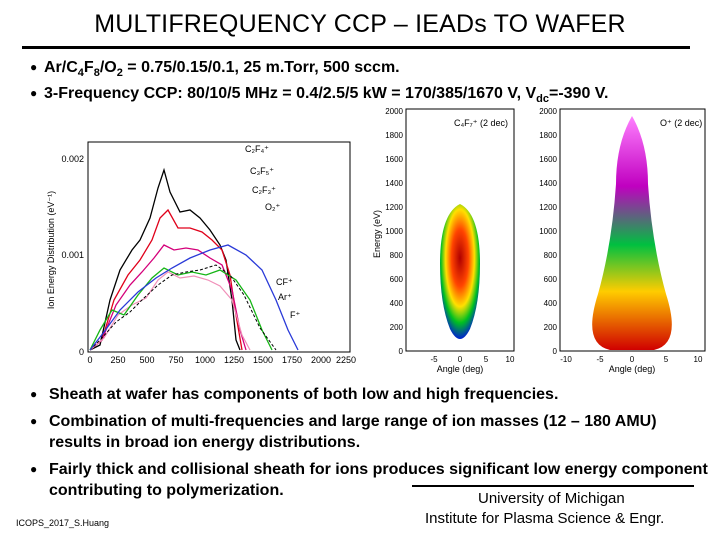  Describe the element at coordinates (272, 207) in the screenshot. I see `label-o2: O₂⁺` at that location.